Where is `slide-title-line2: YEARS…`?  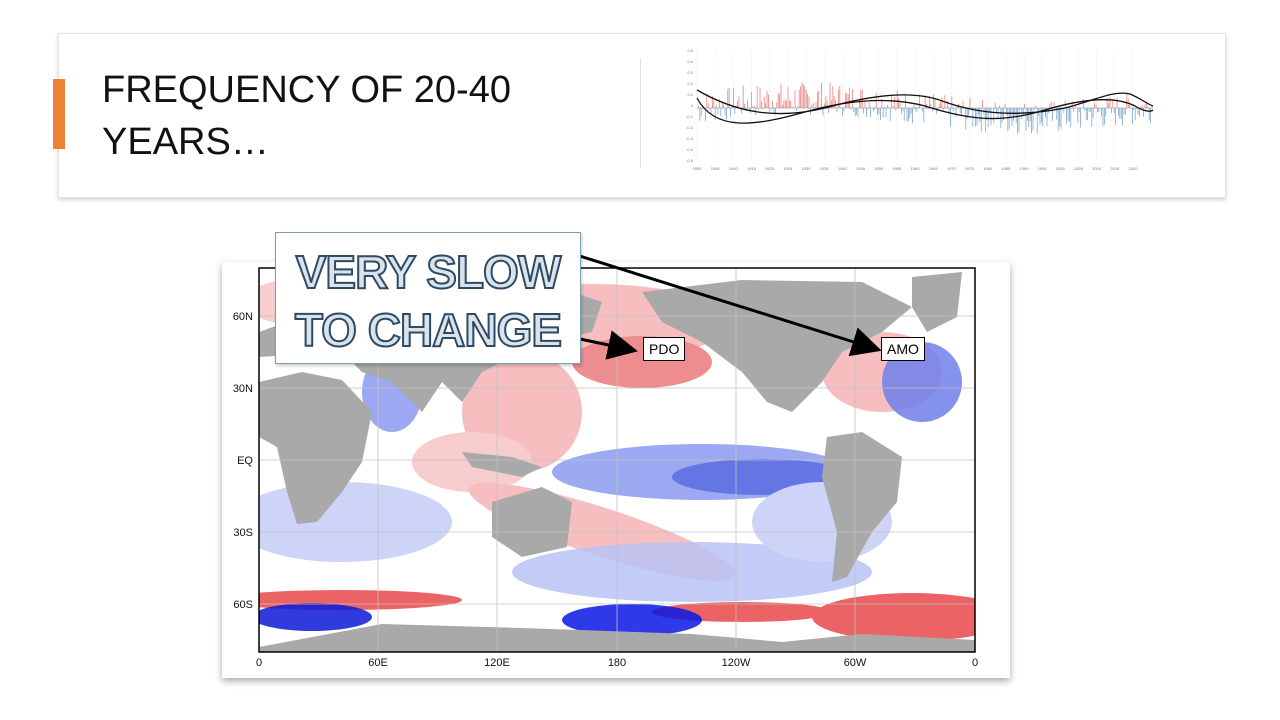
slide-title-line2: YEARS… is located at coordinates (185, 142).